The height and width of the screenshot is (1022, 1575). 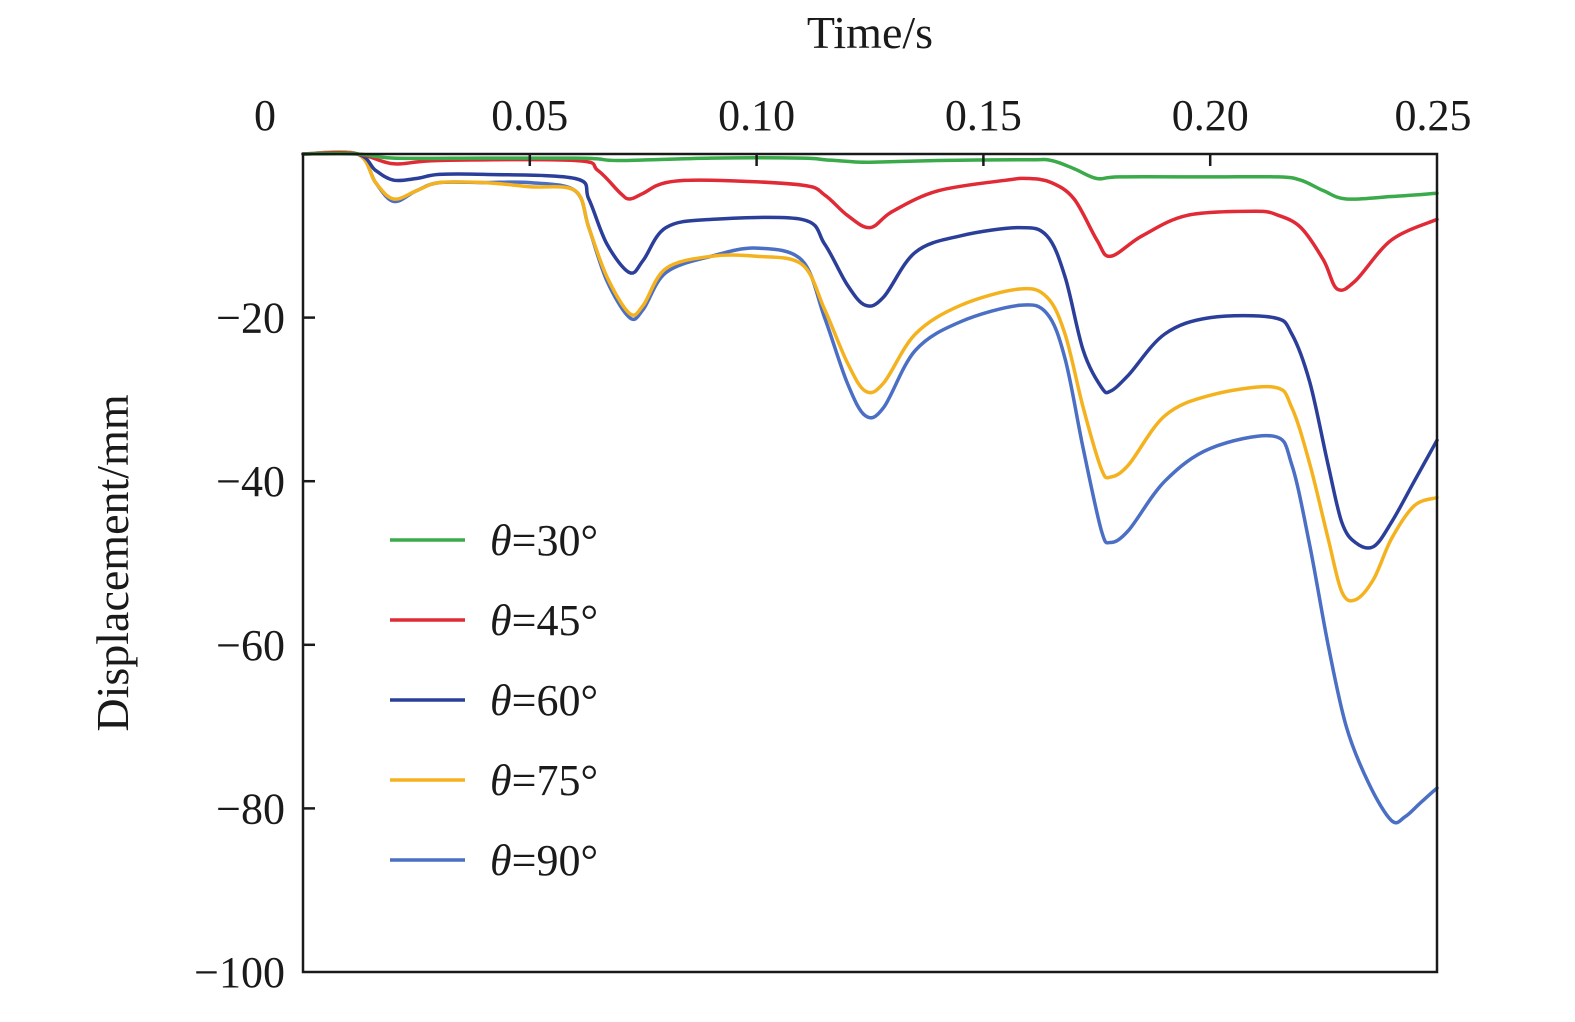 I want to click on y-tick-label: −60, so click(x=250, y=645).